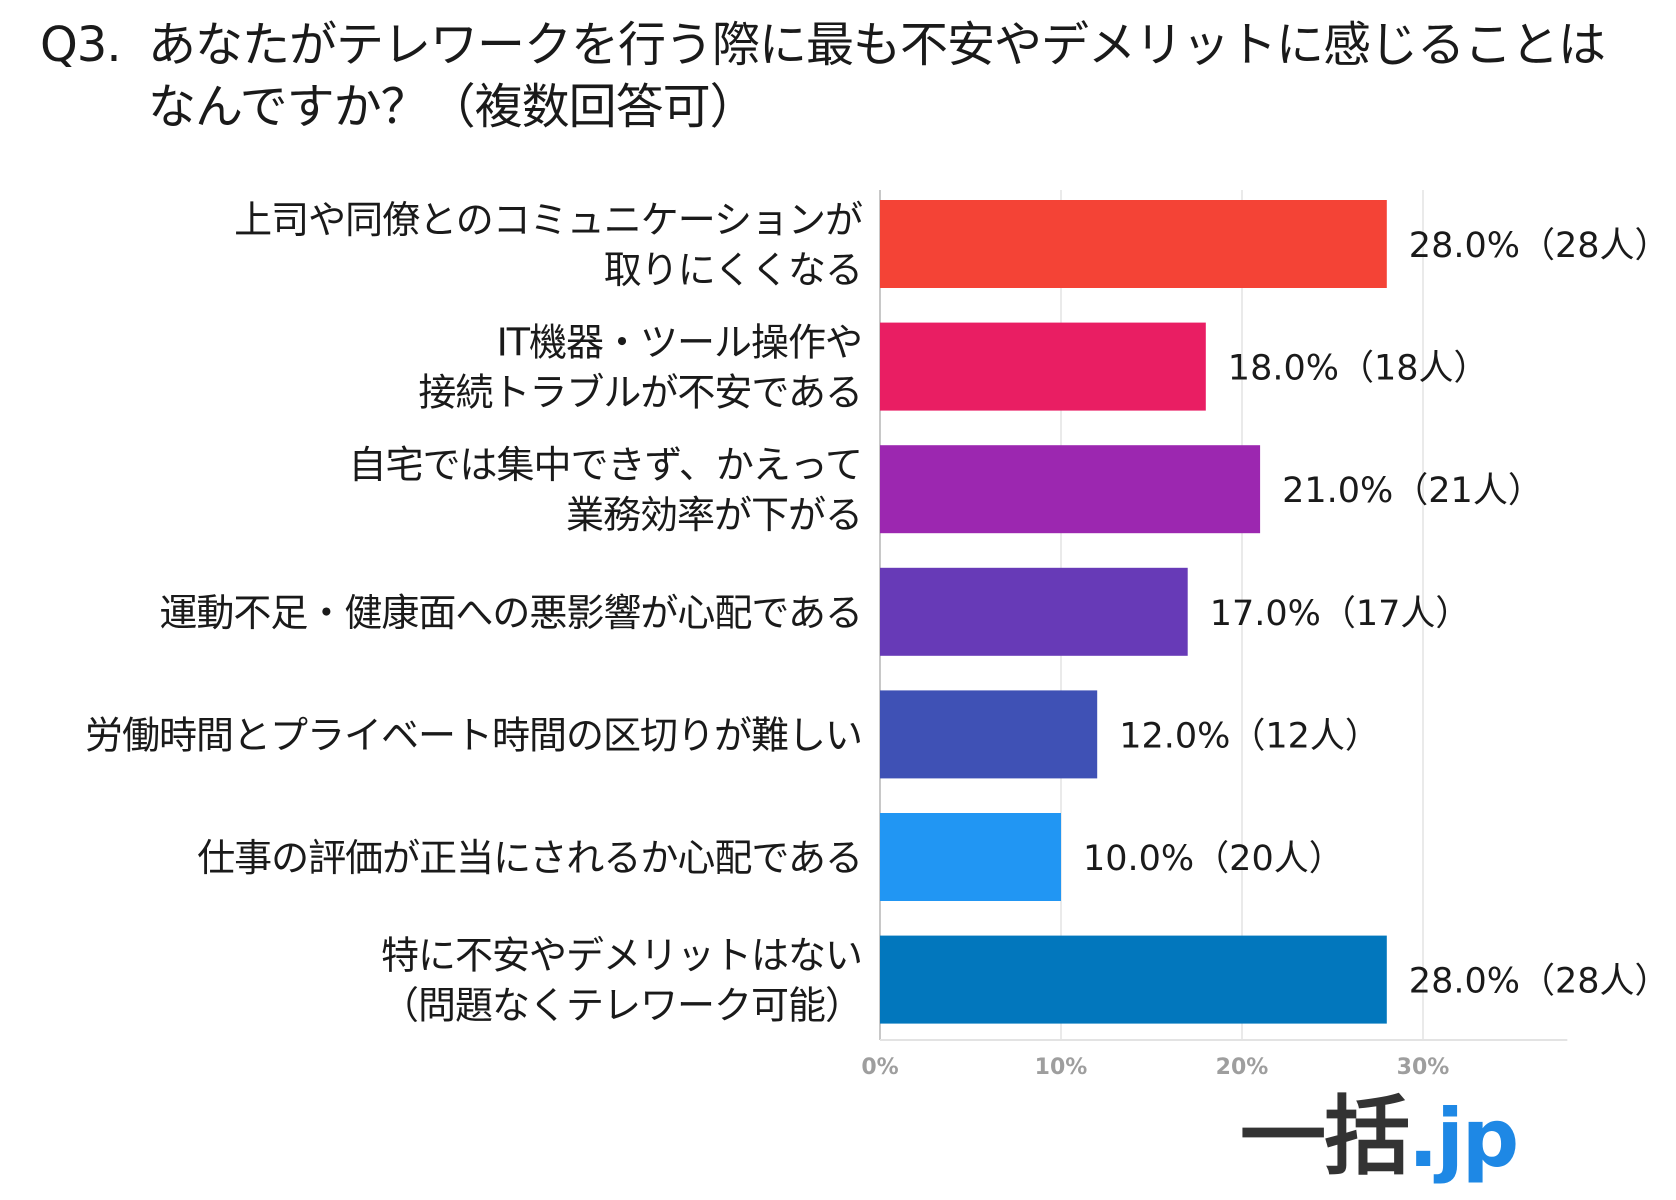  I want to click on site-logo: 一括.jp, so click(1379, 1138).